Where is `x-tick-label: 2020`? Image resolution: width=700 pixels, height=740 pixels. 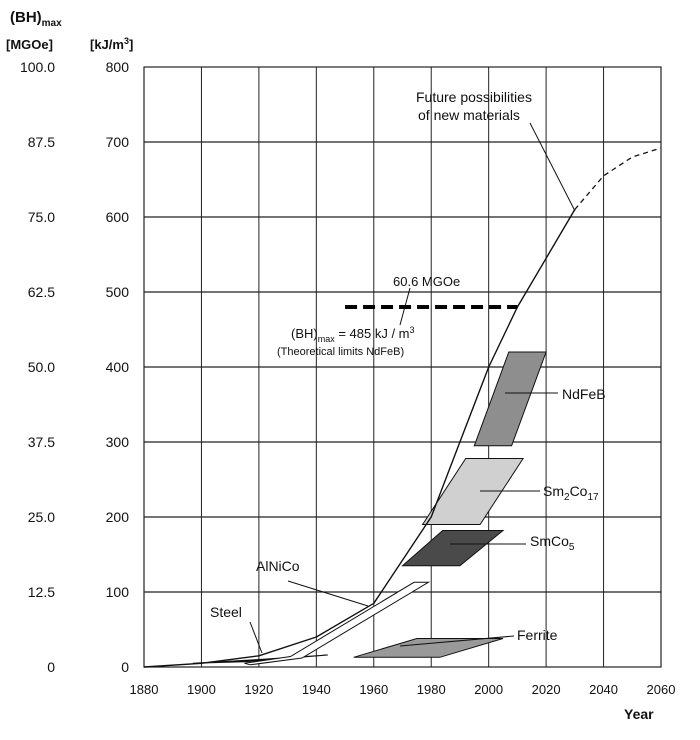 x-tick-label: 2020 is located at coordinates (546, 689).